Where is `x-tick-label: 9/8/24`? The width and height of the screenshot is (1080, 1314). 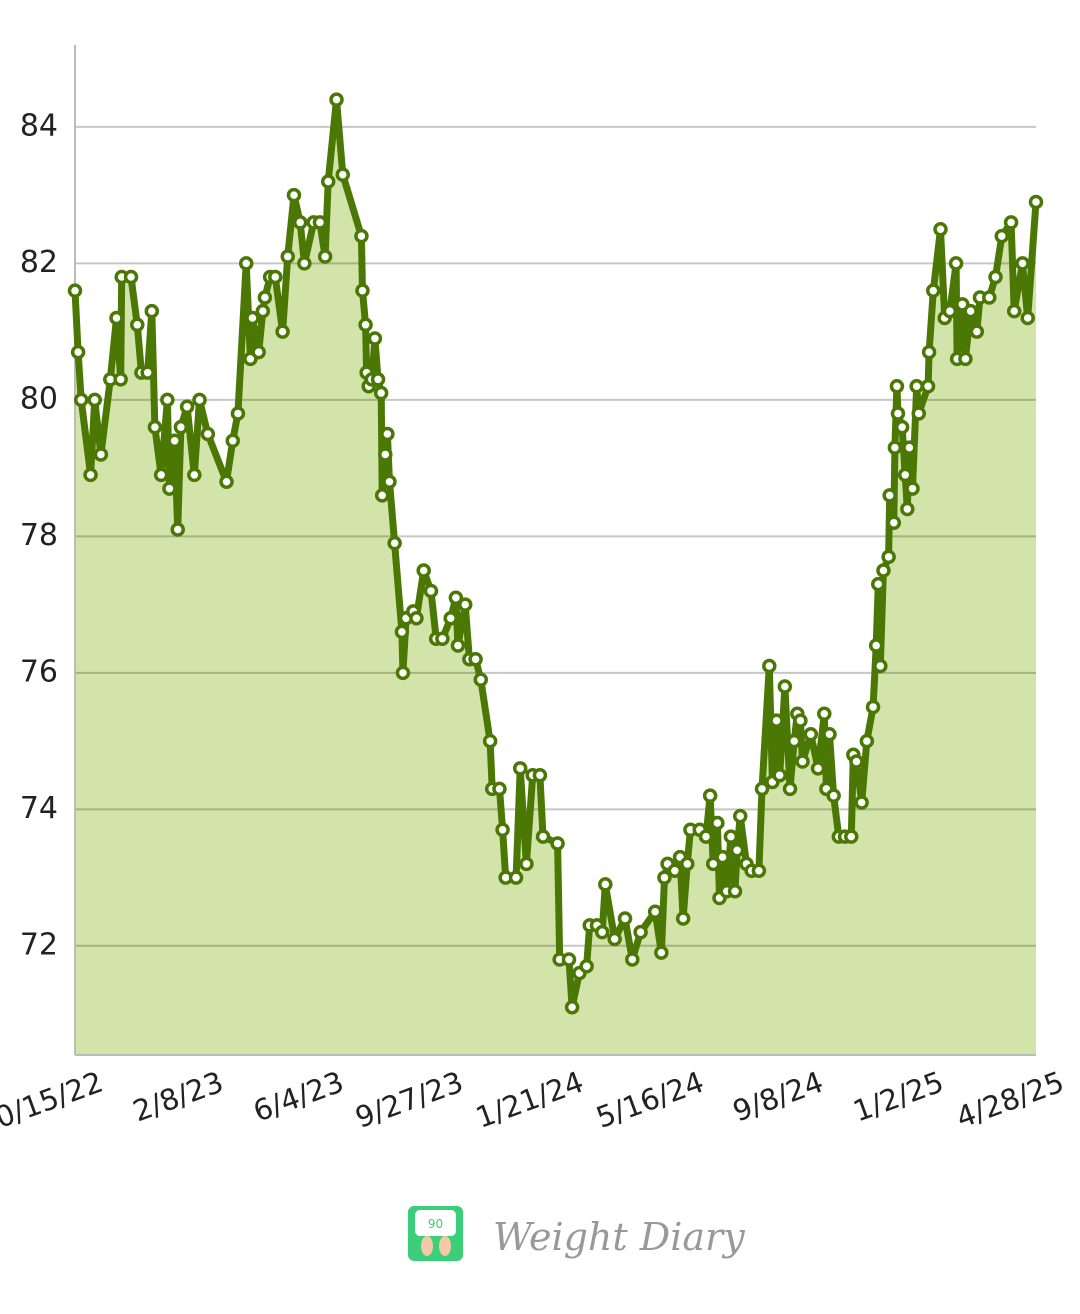
x-tick-label: 9/8/24 is located at coordinates (777, 1097).